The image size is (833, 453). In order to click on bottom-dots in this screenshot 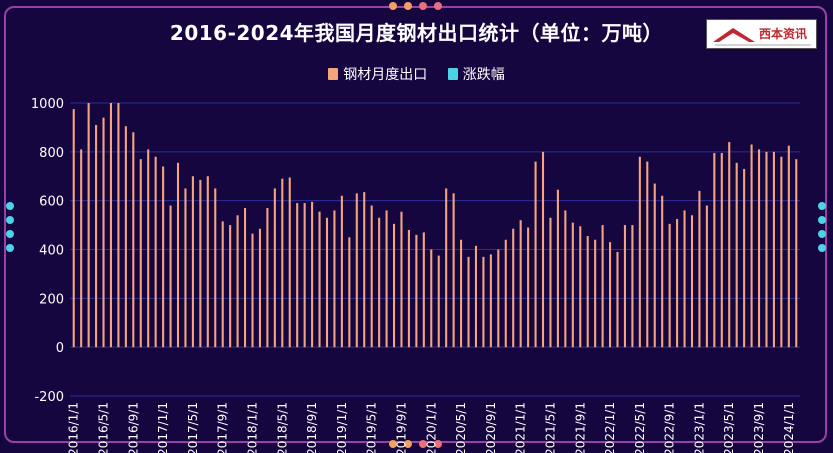, I will do `click(415, 444)`.